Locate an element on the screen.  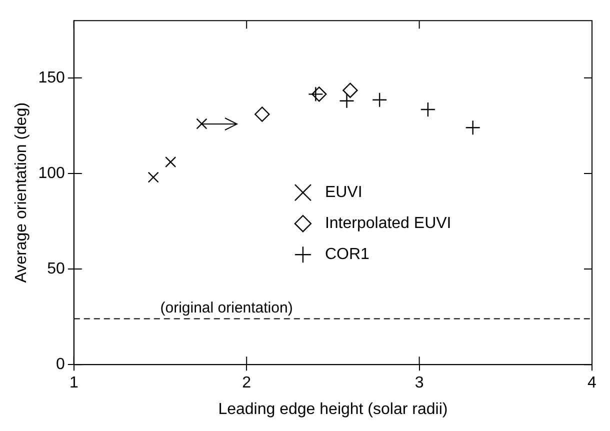
y-tick-label: 100 is located at coordinates (51, 173).